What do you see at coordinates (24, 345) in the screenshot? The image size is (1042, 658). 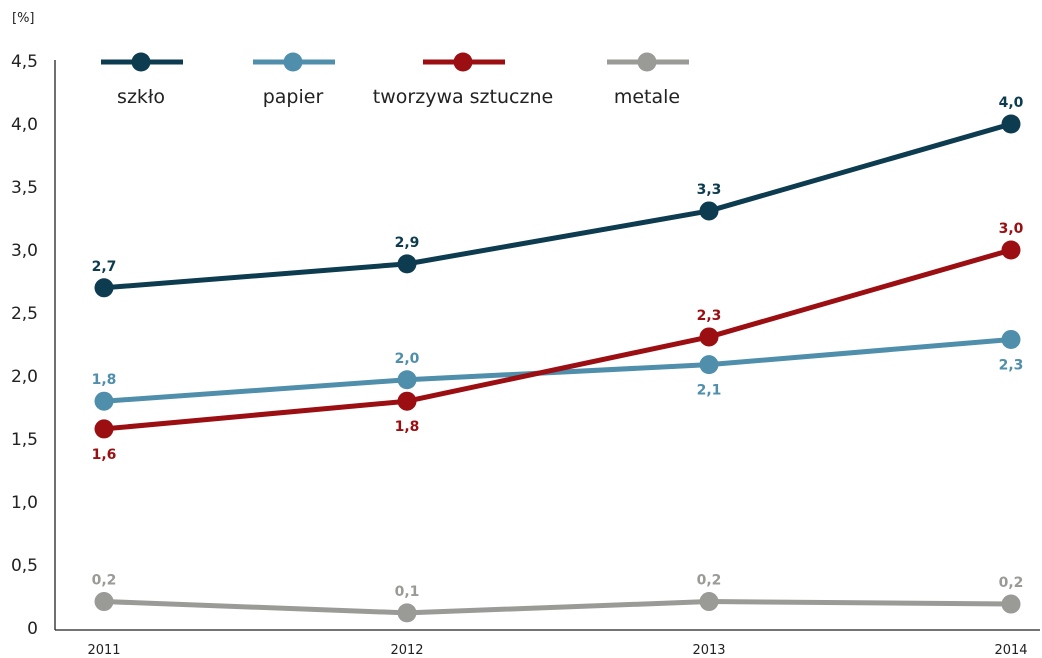 I see `y-axis-ticks: 0 0,5 1,0 1,5 2,0 2,5 3,0 3,5 4,0 4,5` at bounding box center [24, 345].